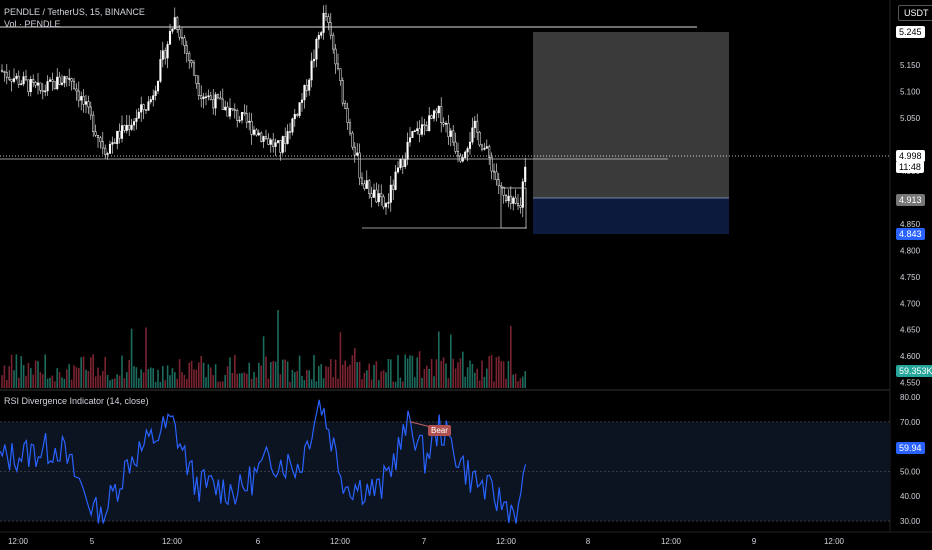  What do you see at coordinates (506, 541) in the screenshot?
I see `time-tick-label: 12:00` at bounding box center [506, 541].